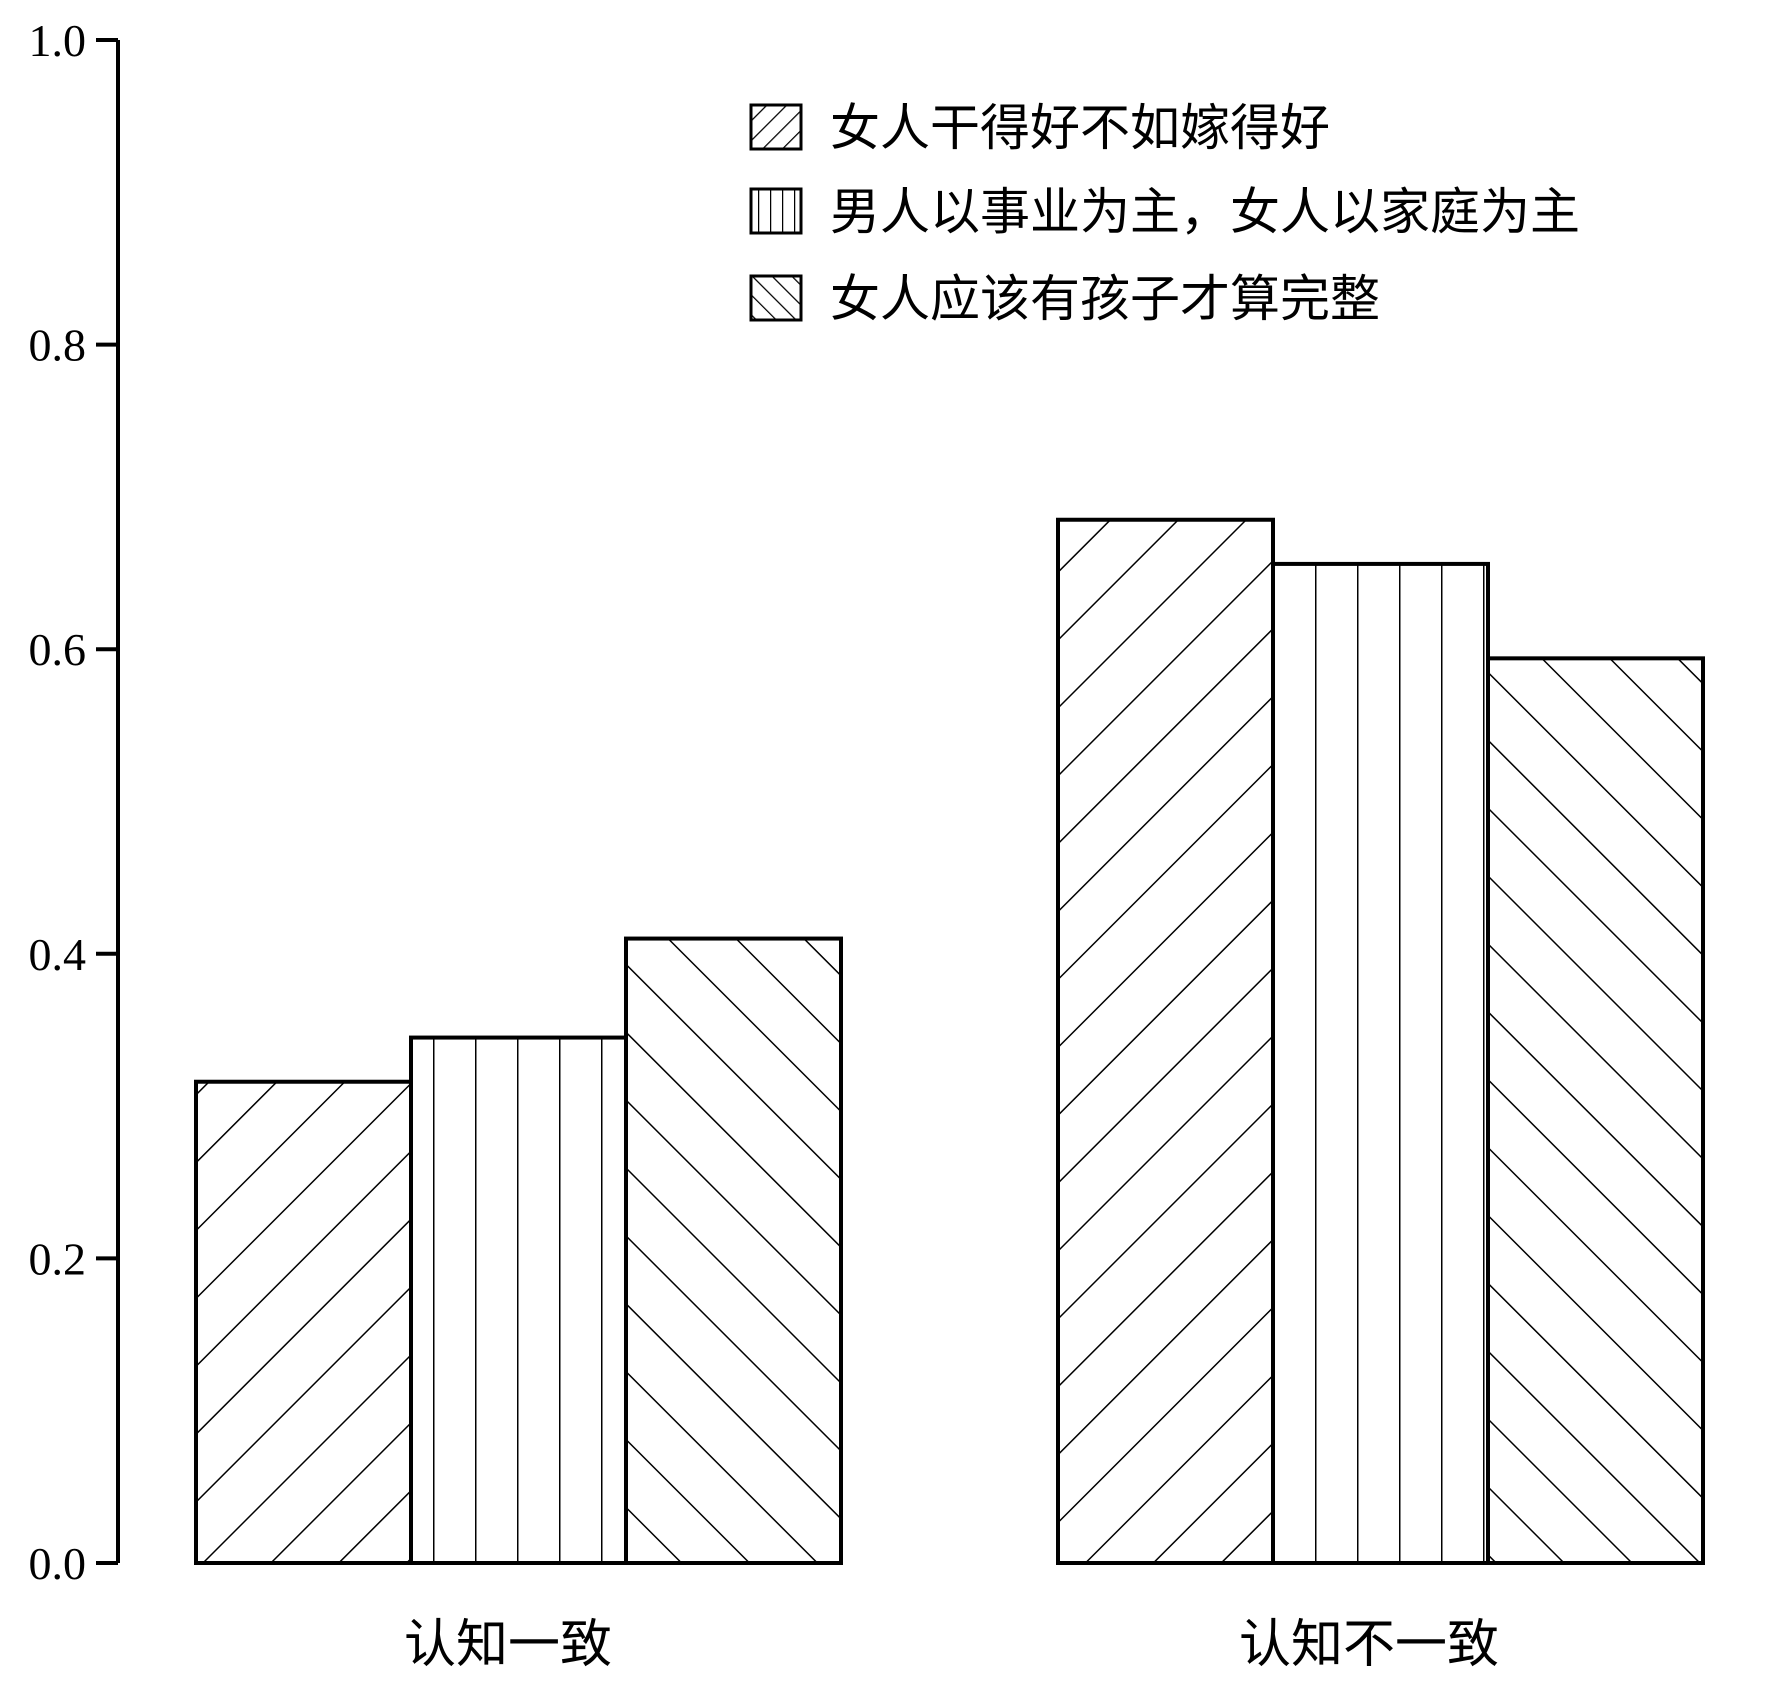  Describe the element at coordinates (508, 1645) in the screenshot. I see `x-category-label: 认知一致` at that location.